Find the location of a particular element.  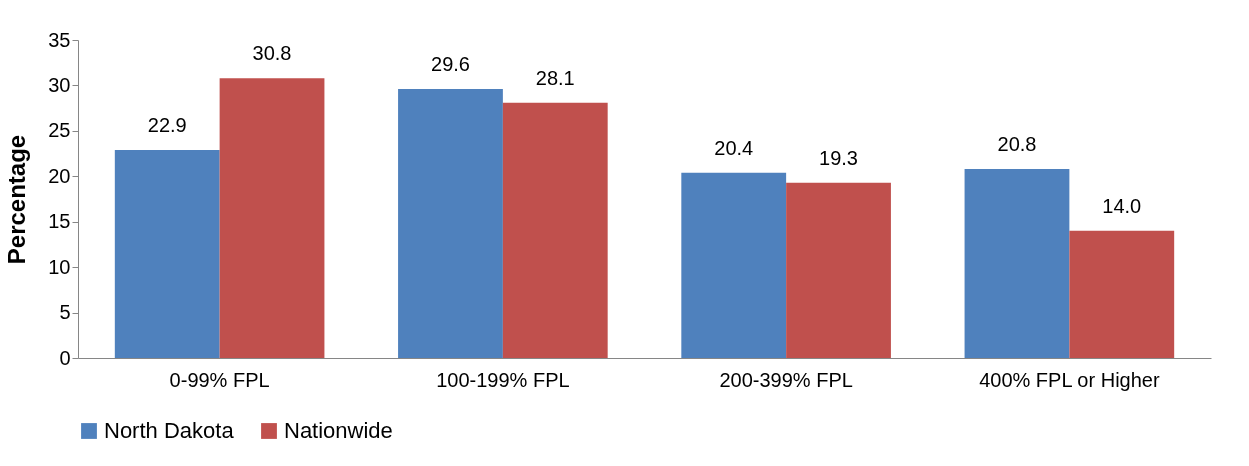

data-label: 22.9 is located at coordinates (167, 124).